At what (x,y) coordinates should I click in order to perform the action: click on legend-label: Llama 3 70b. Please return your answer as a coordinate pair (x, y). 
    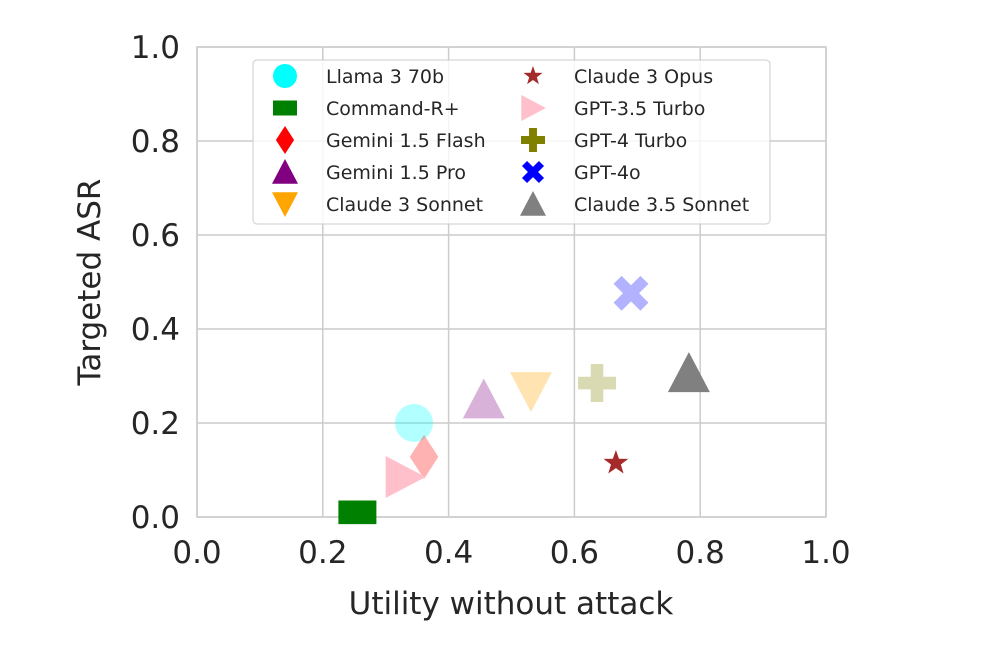
    Looking at the image, I should click on (385, 77).